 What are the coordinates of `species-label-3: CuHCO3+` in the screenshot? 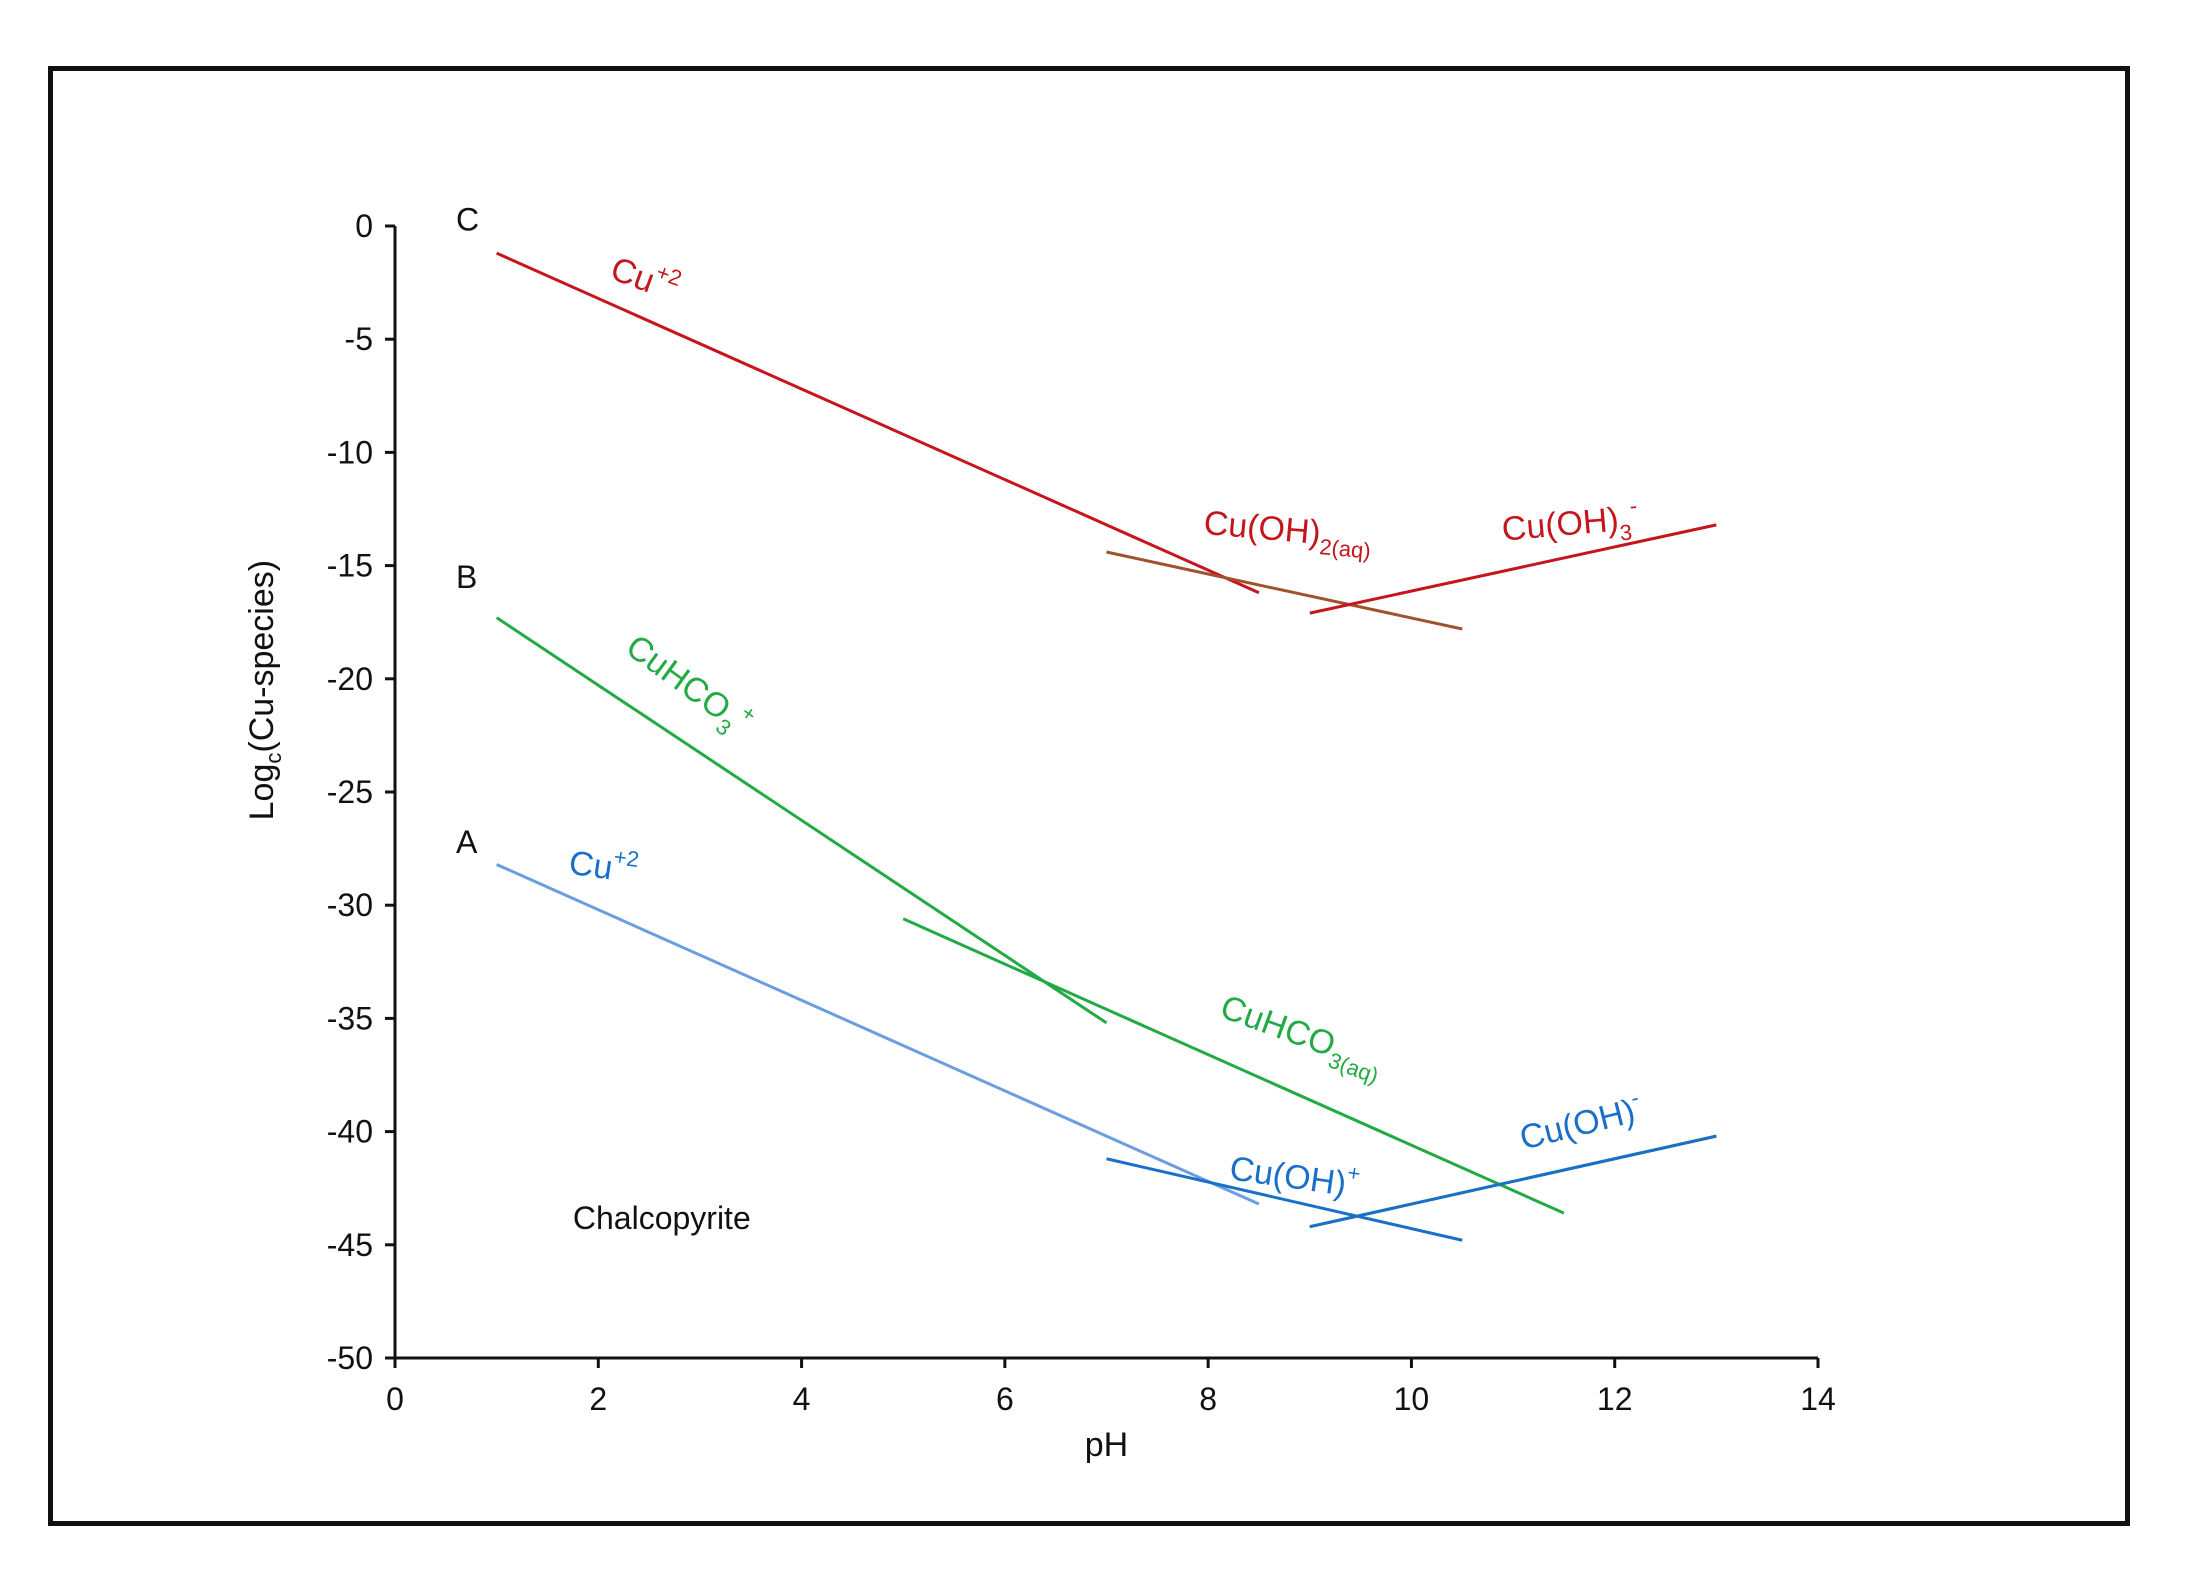 It's located at (688, 686).